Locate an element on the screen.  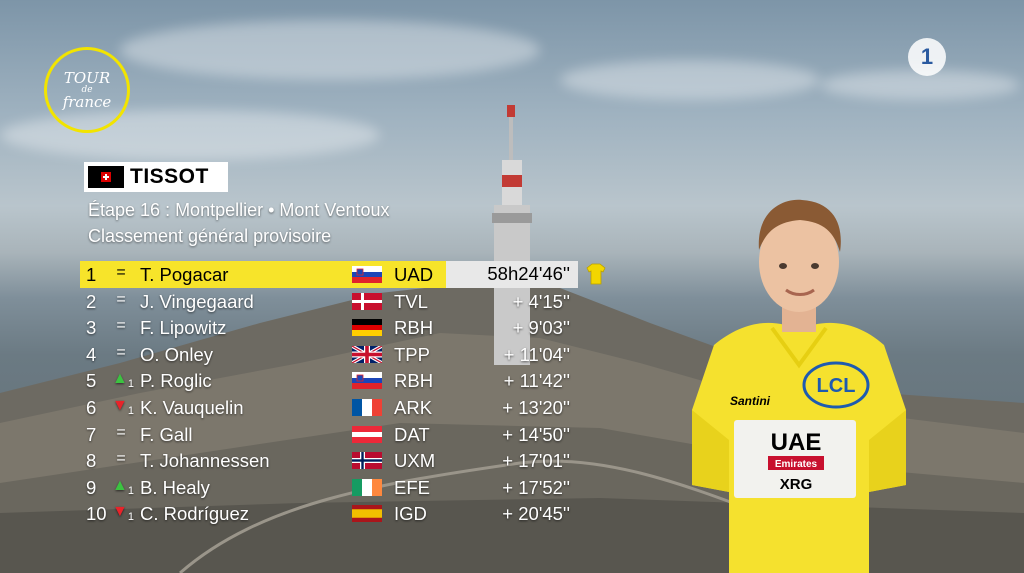
row-rider: O. Onley is located at coordinates (176, 354).